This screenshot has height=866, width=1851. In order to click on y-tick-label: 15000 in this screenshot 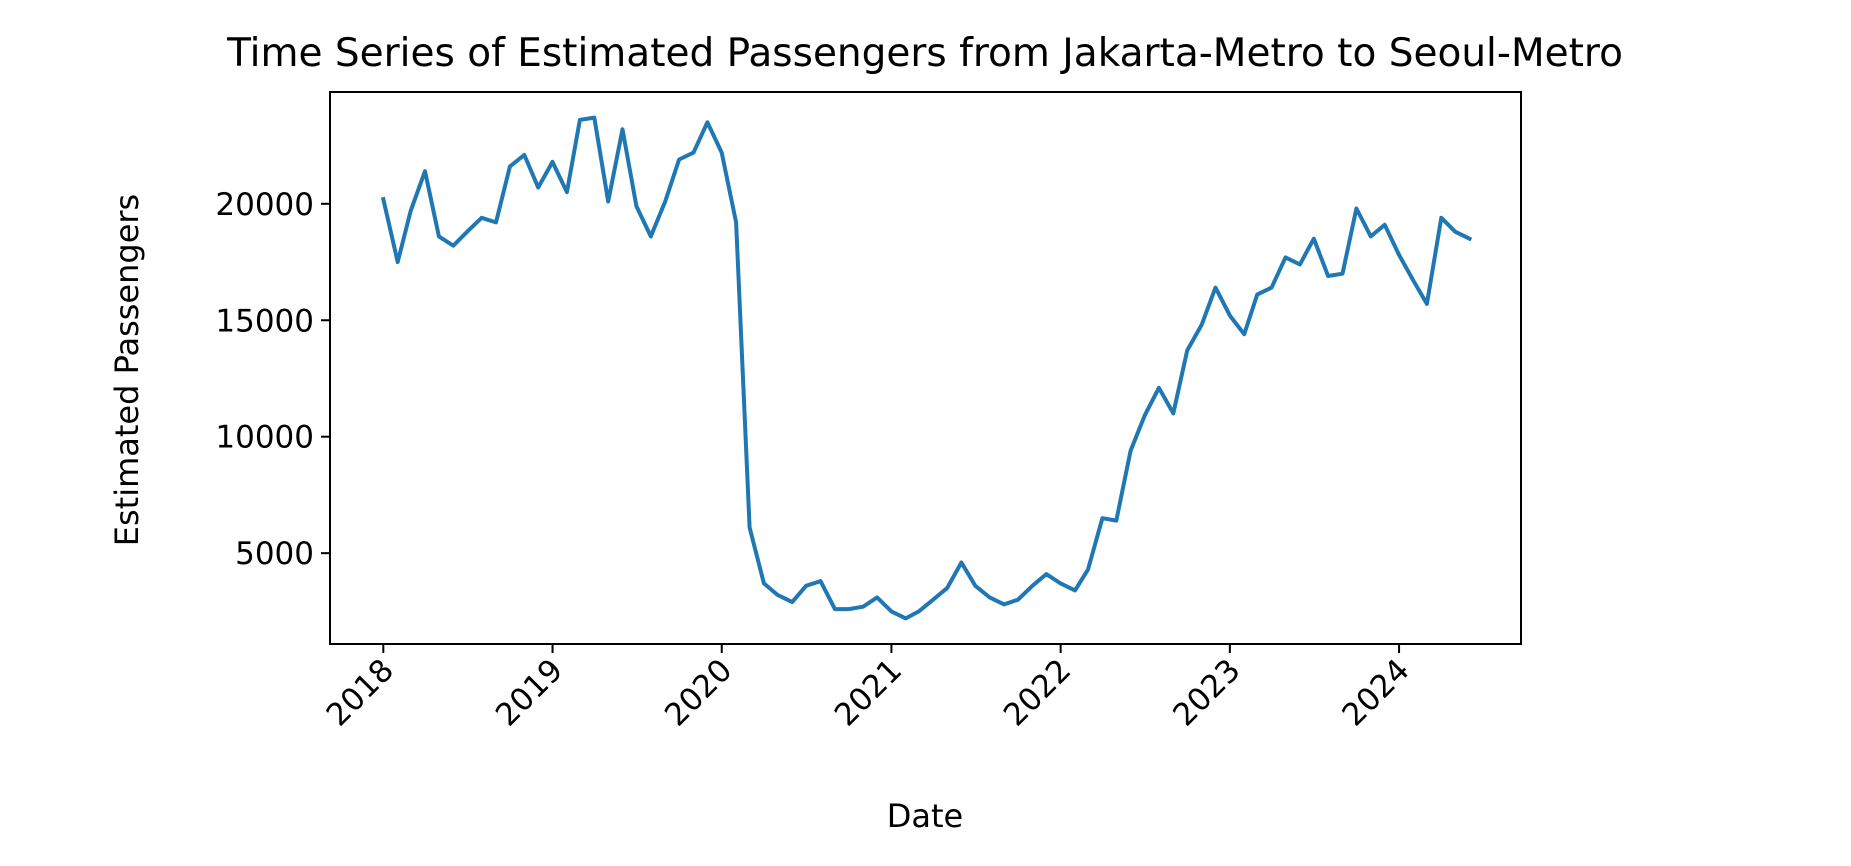, I will do `click(264, 321)`.